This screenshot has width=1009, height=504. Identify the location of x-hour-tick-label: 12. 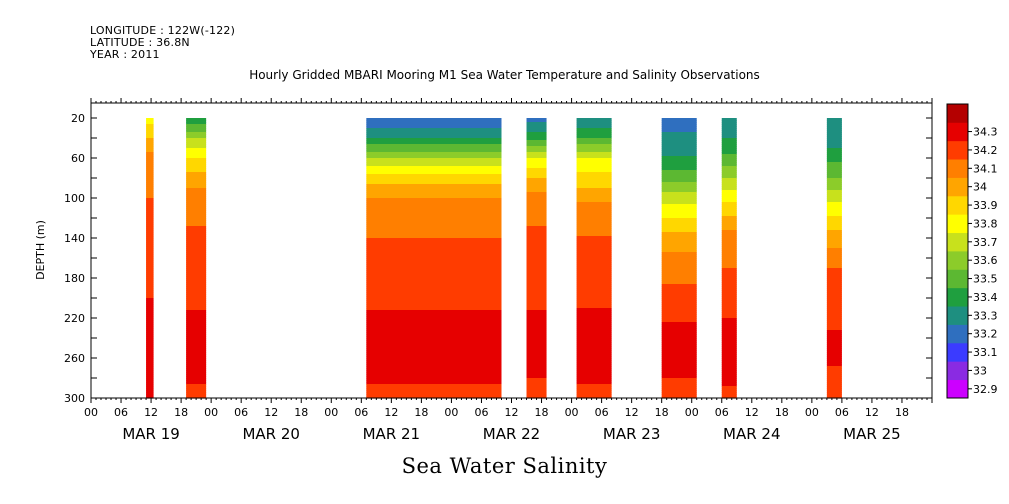
(271, 412).